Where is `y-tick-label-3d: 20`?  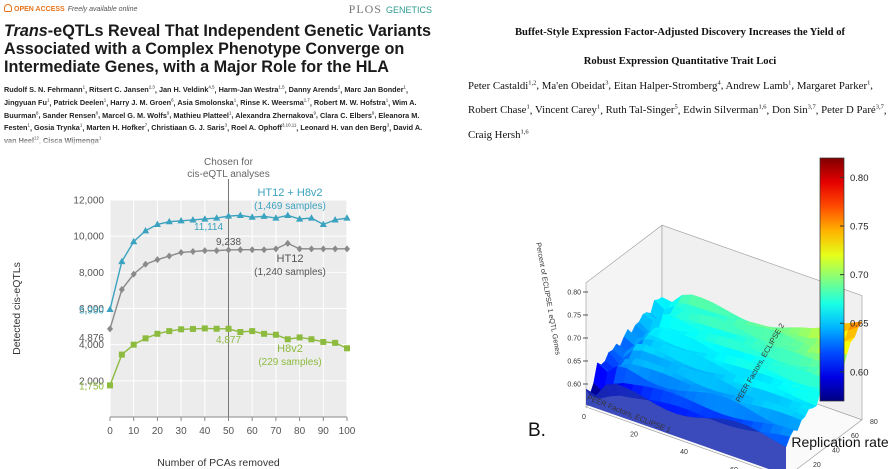 y-tick-label-3d: 20 is located at coordinates (817, 465).